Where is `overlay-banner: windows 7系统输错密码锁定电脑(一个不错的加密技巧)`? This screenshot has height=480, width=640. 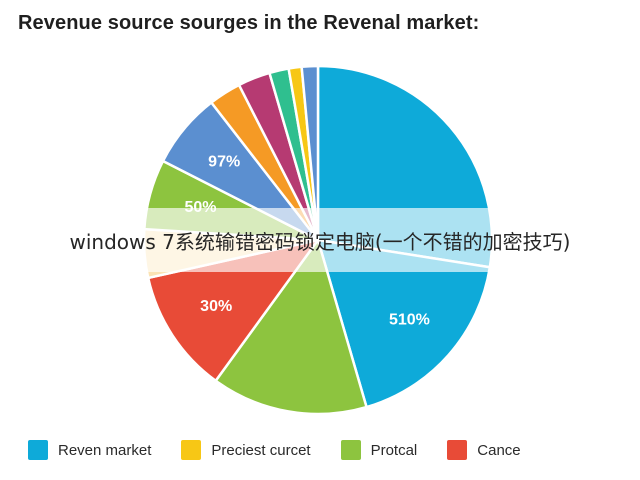 overlay-banner: windows 7系统输错密码锁定电脑(一个不错的加密技巧) is located at coordinates (320, 240).